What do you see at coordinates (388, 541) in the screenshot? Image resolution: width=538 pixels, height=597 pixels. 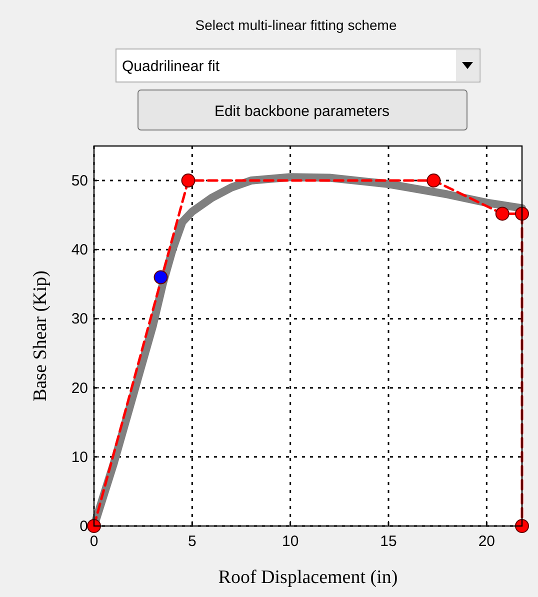 I see `x-tick-label: 15` at bounding box center [388, 541].